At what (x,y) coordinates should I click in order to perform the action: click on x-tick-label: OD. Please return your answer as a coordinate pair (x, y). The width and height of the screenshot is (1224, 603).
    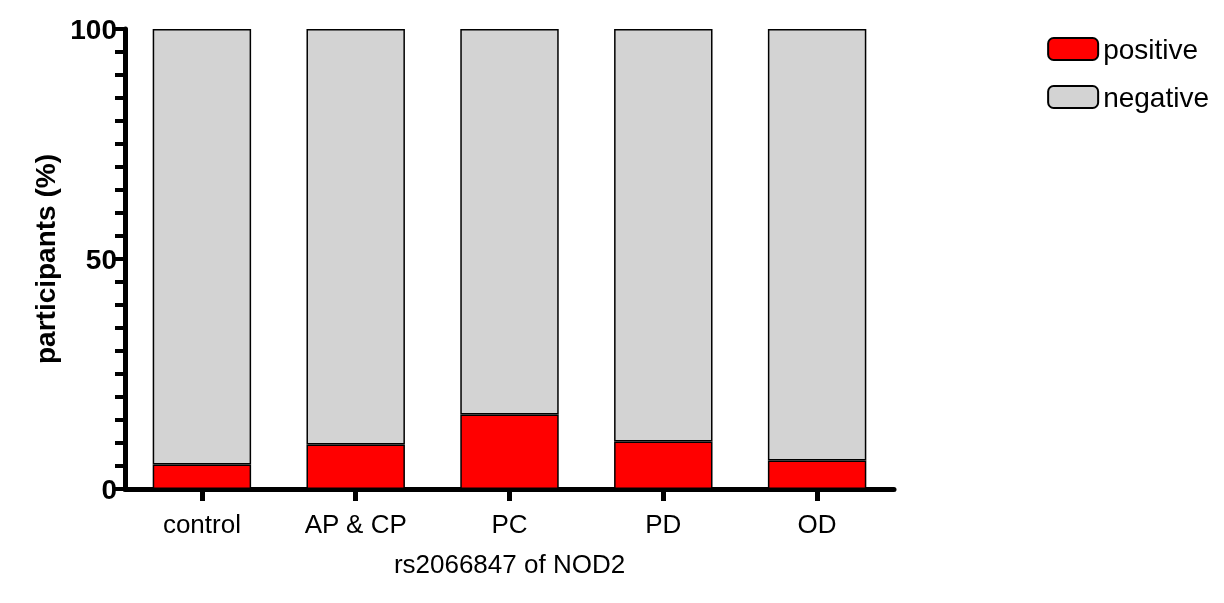
    Looking at the image, I should click on (817, 524).